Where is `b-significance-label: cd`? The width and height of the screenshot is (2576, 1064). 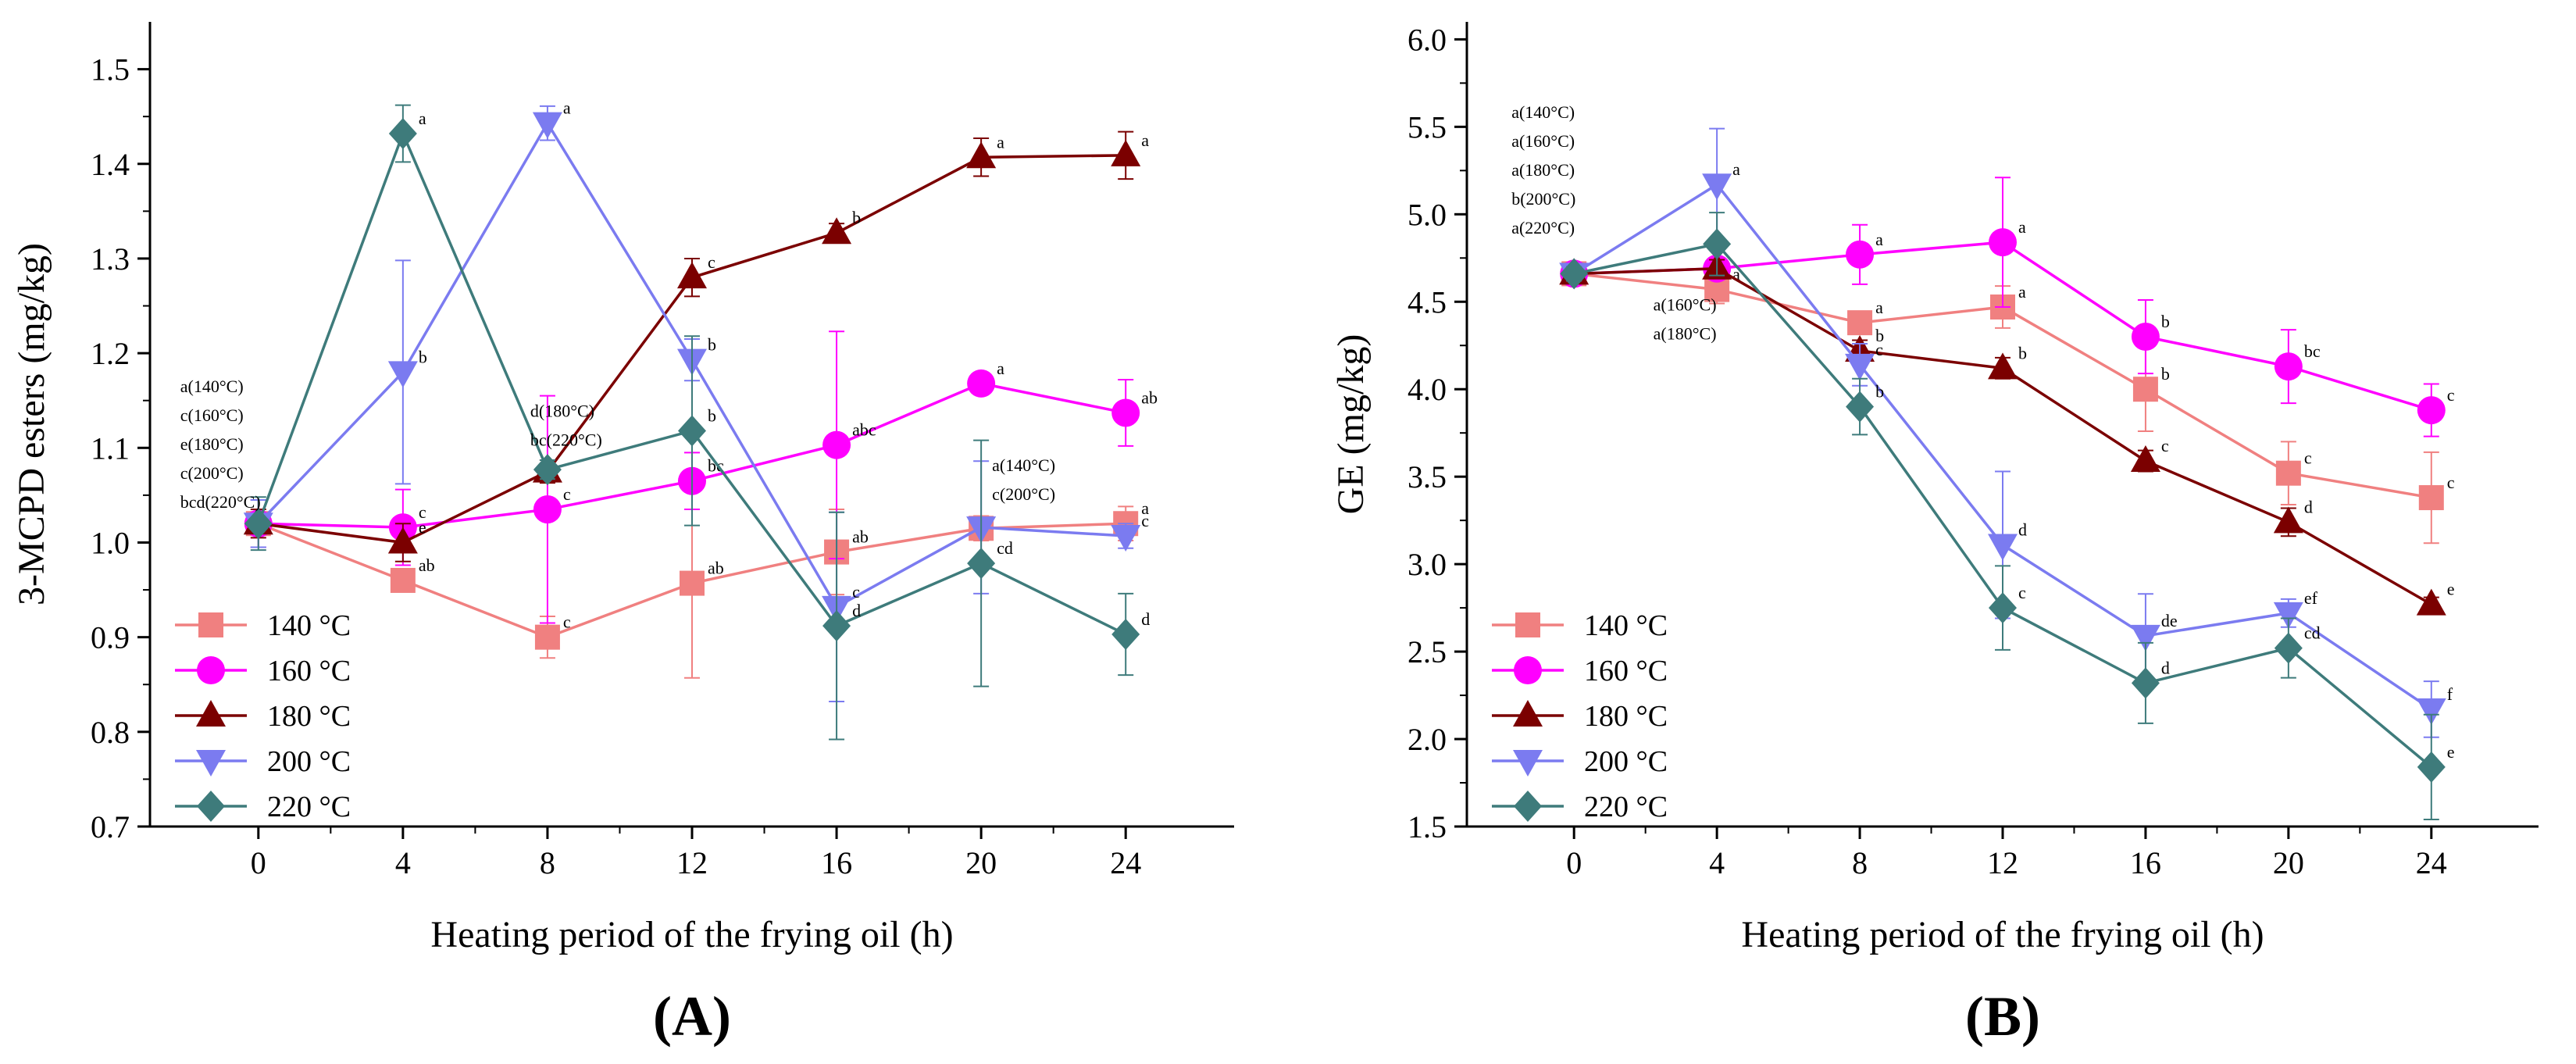
b-significance-label: cd is located at coordinates (2312, 633).